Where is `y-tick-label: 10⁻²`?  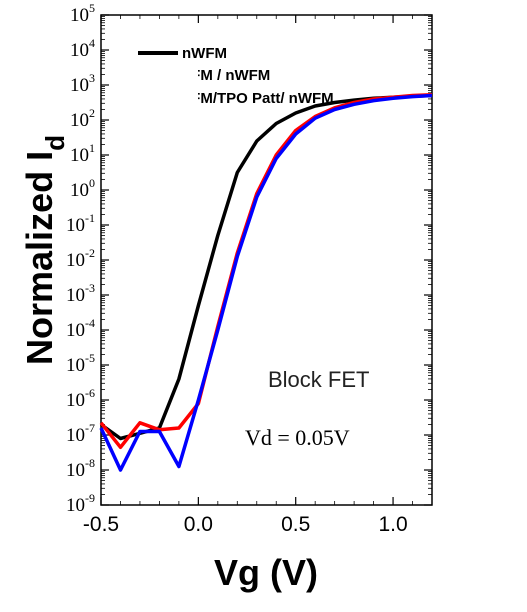 y-tick-label: 10⁻² is located at coordinates (80, 258).